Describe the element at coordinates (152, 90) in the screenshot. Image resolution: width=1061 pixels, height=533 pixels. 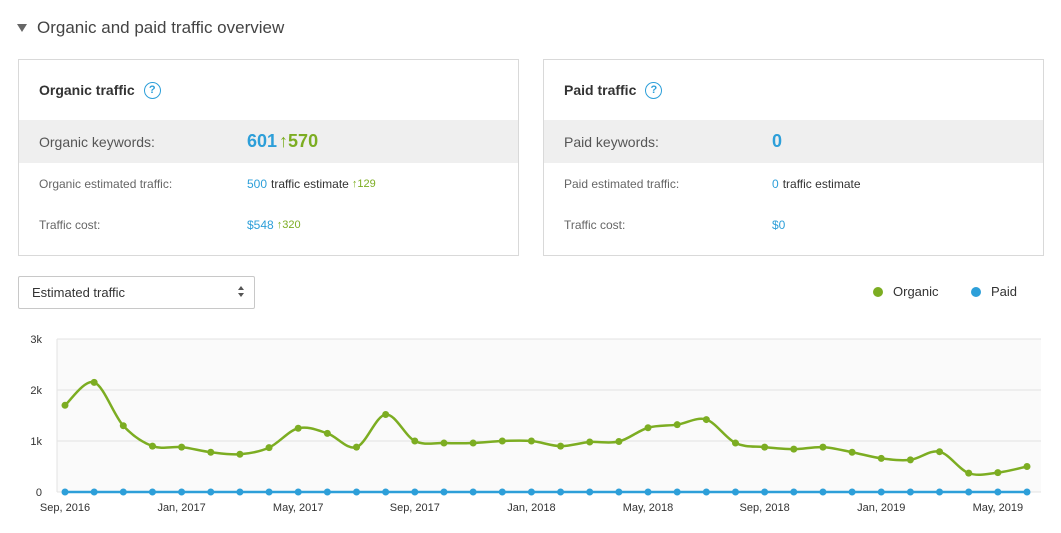
I see `organic-help-icon: ?` at that location.